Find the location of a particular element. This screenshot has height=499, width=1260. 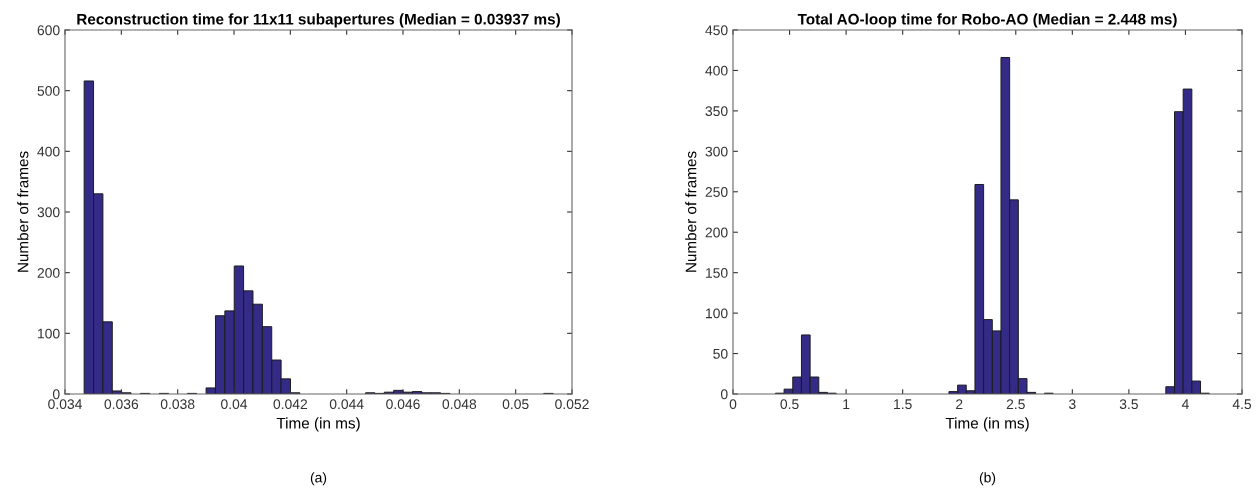

x-tick-label: 0.034 is located at coordinates (65, 404).